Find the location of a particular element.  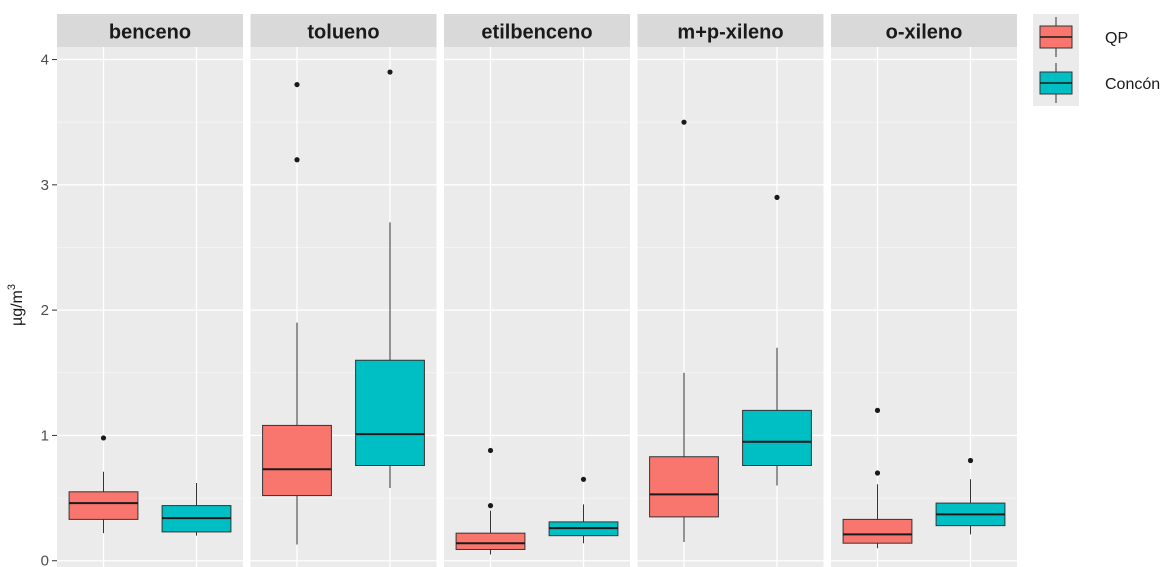

legend-label: Concón is located at coordinates (1132, 84).